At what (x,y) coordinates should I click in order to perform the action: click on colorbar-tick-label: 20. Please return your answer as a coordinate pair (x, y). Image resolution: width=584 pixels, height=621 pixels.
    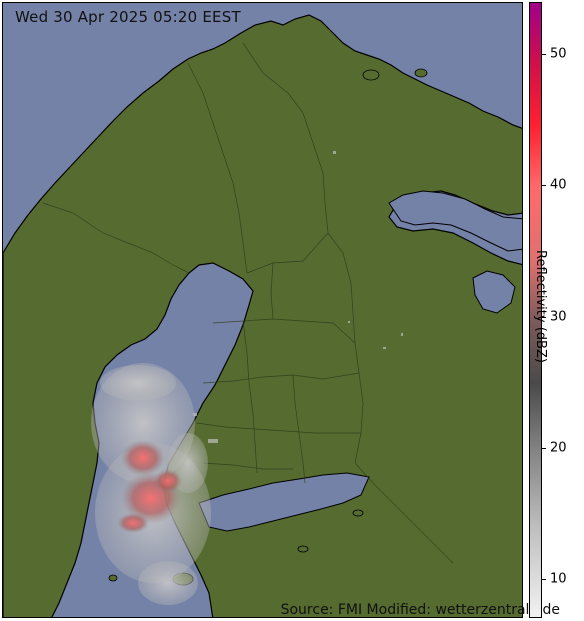
    Looking at the image, I should click on (558, 448).